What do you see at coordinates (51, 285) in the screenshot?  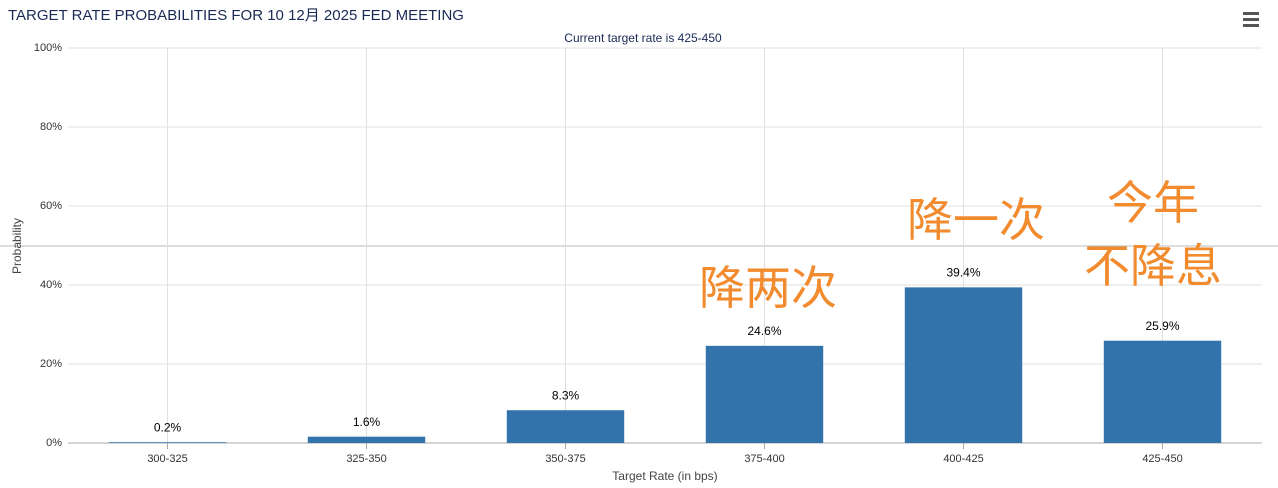 I see `y-tick-label: 40%` at bounding box center [51, 285].